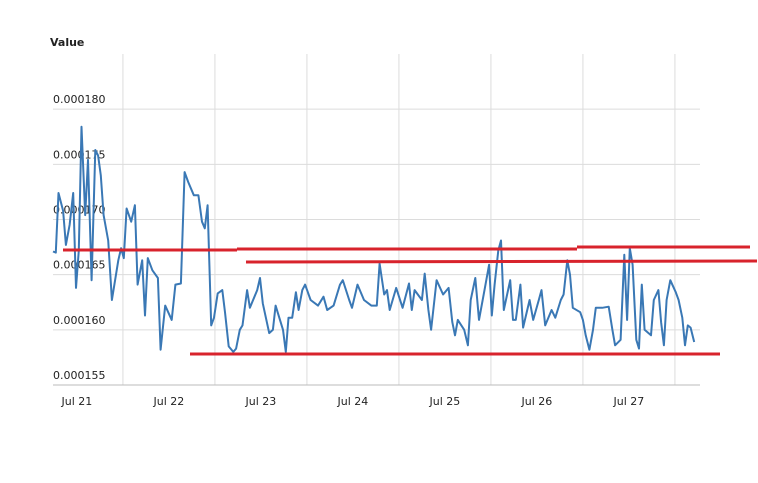  What do you see at coordinates (79, 375) in the screenshot?
I see `y-tick-label: 0.000155` at bounding box center [79, 375].